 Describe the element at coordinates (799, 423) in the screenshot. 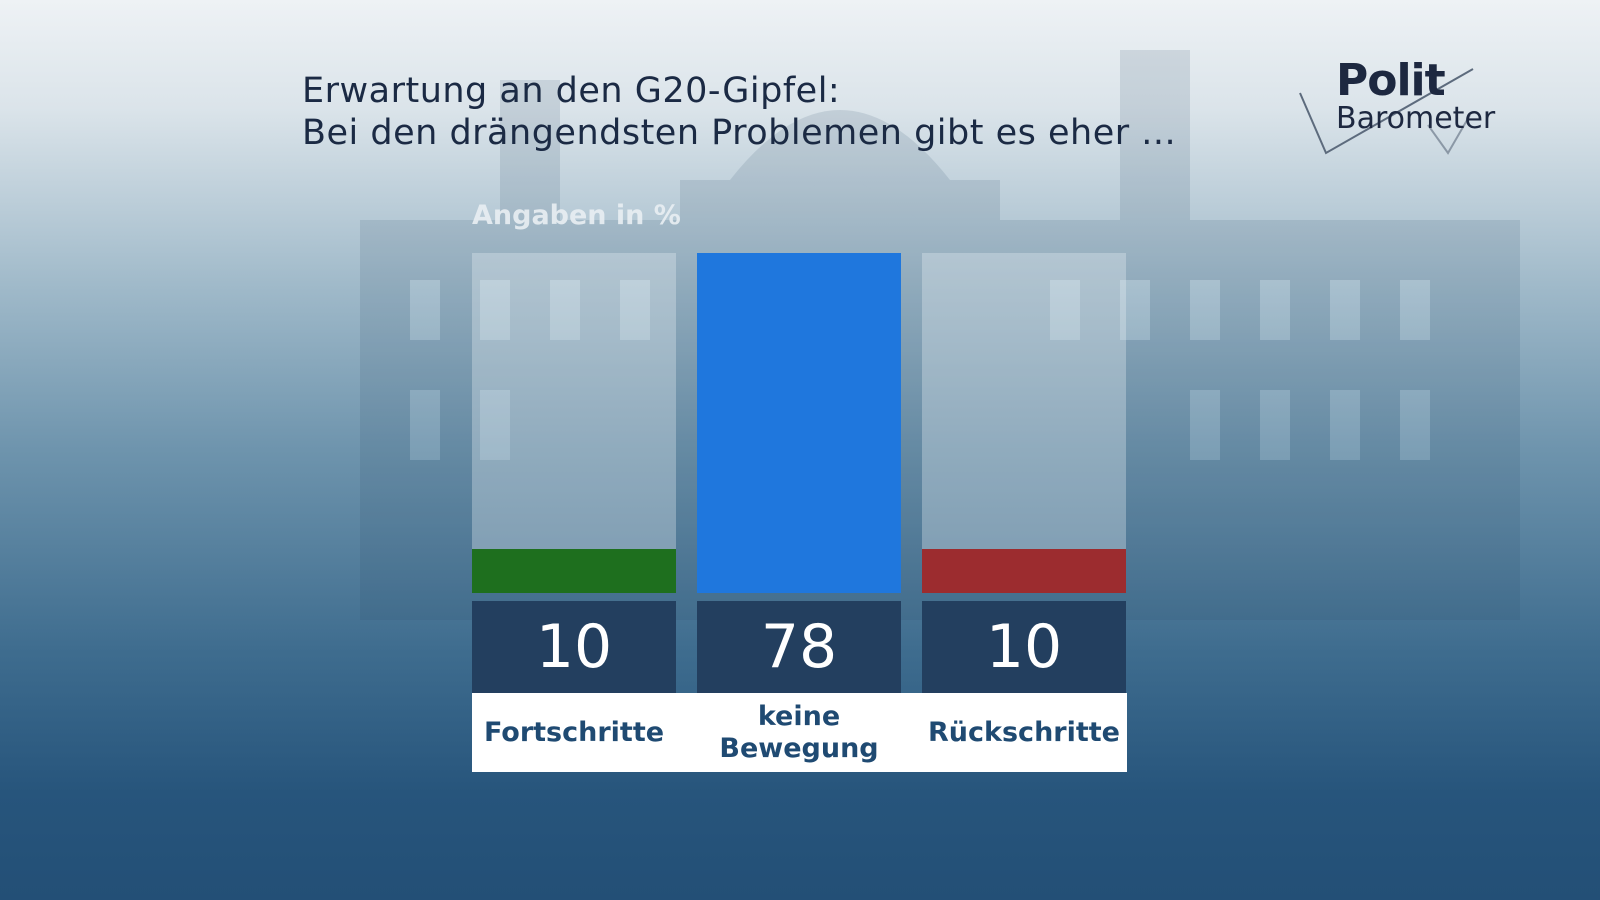

I see `bar-keine-bewegung` at that location.